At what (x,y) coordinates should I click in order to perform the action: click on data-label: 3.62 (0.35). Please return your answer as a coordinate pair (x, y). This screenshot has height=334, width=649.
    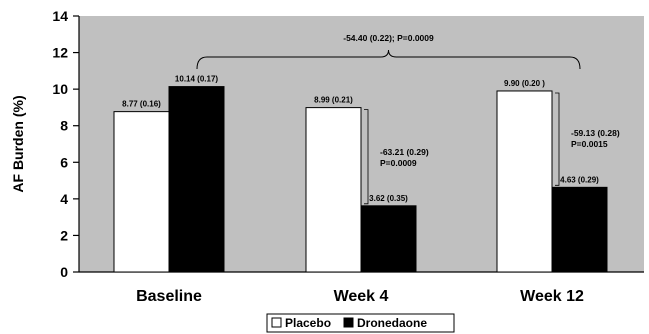
    Looking at the image, I should click on (388, 198).